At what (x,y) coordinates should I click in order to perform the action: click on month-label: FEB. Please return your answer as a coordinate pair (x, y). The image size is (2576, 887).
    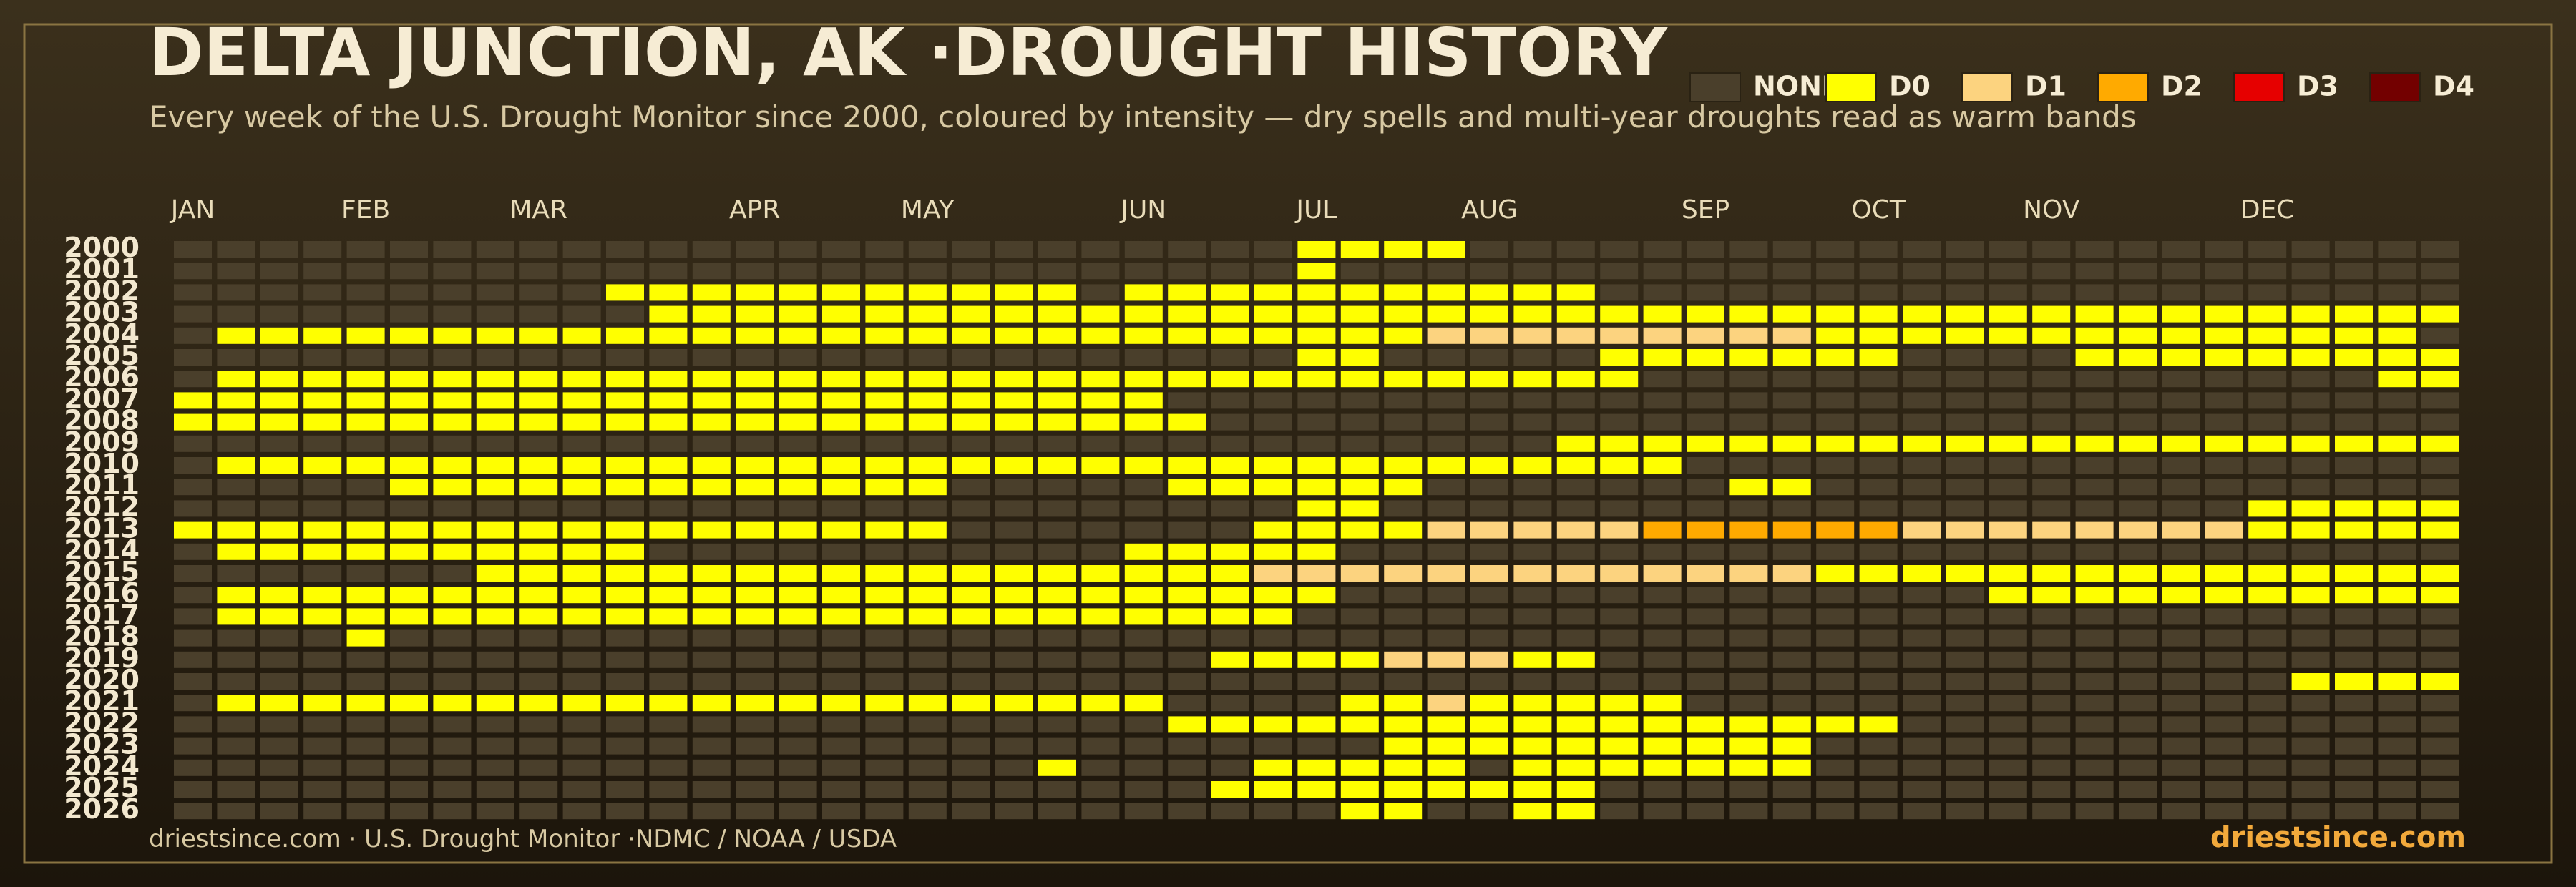
    Looking at the image, I should click on (365, 210).